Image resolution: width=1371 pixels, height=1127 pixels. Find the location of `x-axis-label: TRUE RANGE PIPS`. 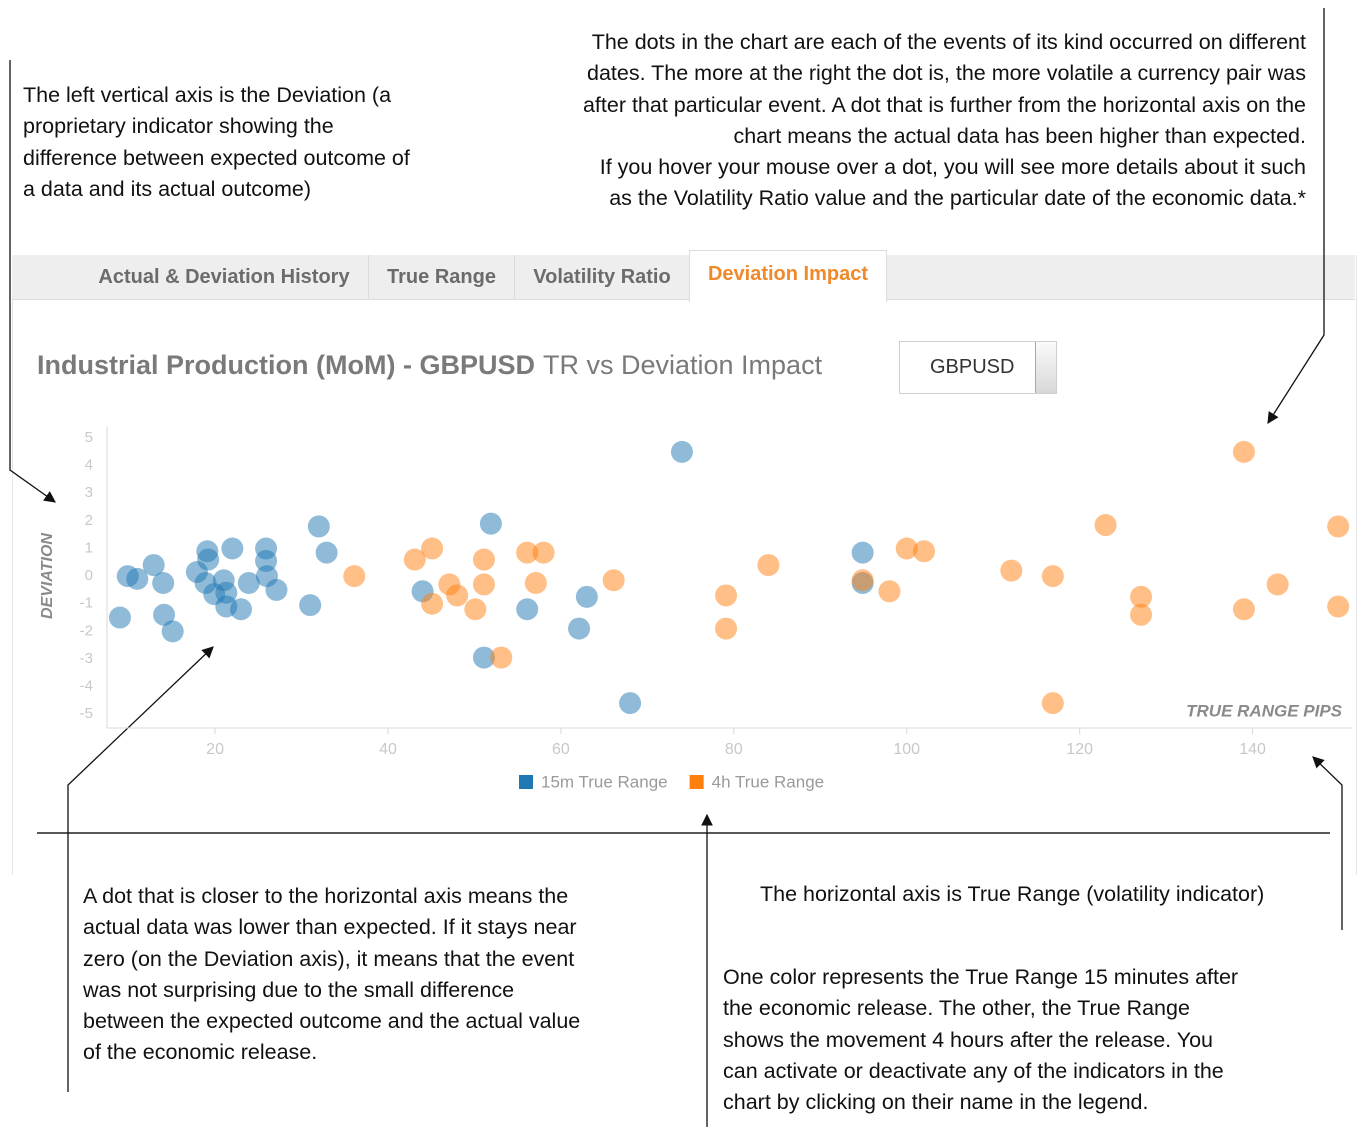

x-axis-label: TRUE RANGE PIPS is located at coordinates (1264, 710).